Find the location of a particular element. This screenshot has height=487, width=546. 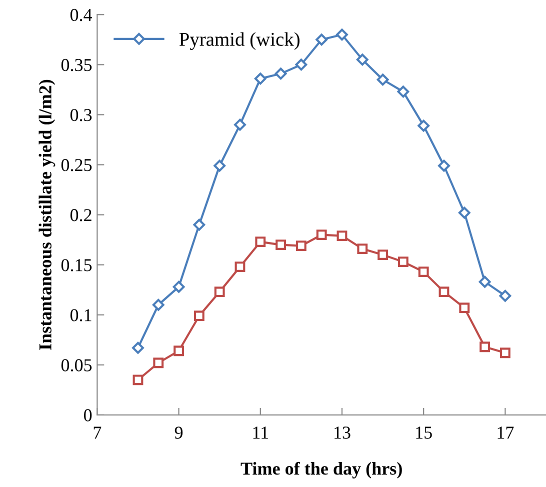

y-tick-label: 0.2 is located at coordinates (81, 215).